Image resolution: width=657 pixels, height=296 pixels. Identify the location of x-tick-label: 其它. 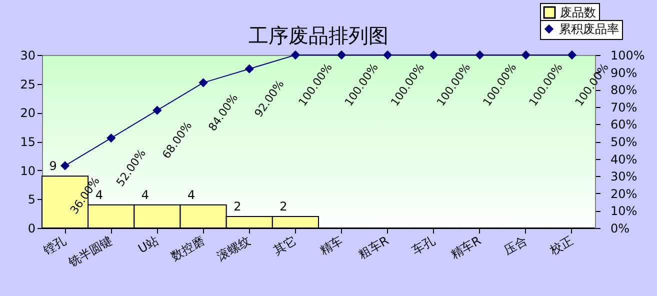
(285, 245).